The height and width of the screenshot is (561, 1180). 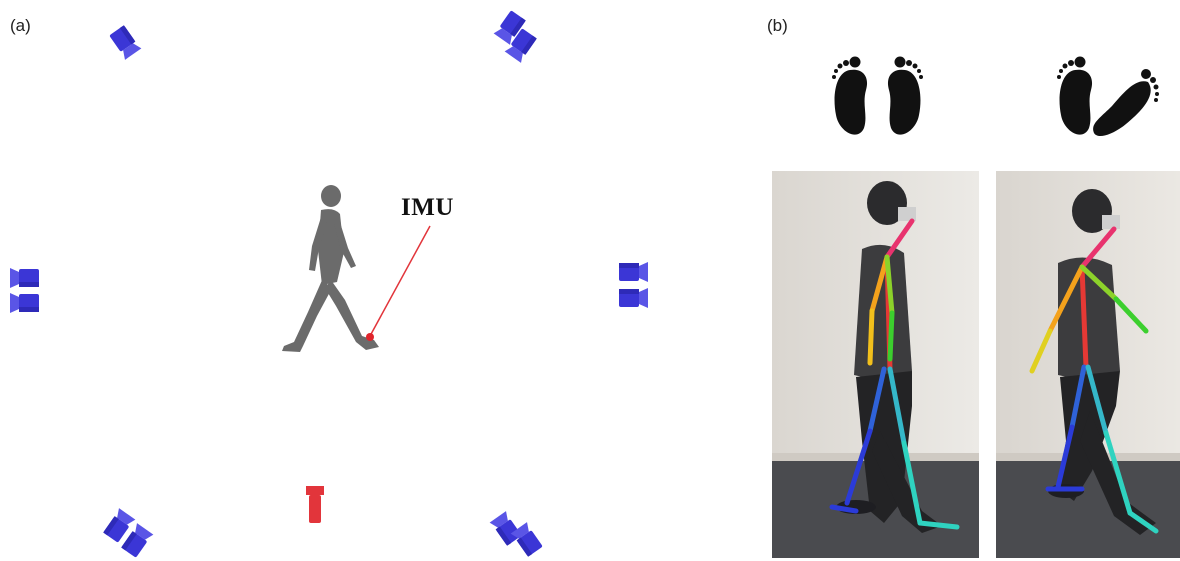 I want to click on reference-camera-icon, so click(x=315, y=504).